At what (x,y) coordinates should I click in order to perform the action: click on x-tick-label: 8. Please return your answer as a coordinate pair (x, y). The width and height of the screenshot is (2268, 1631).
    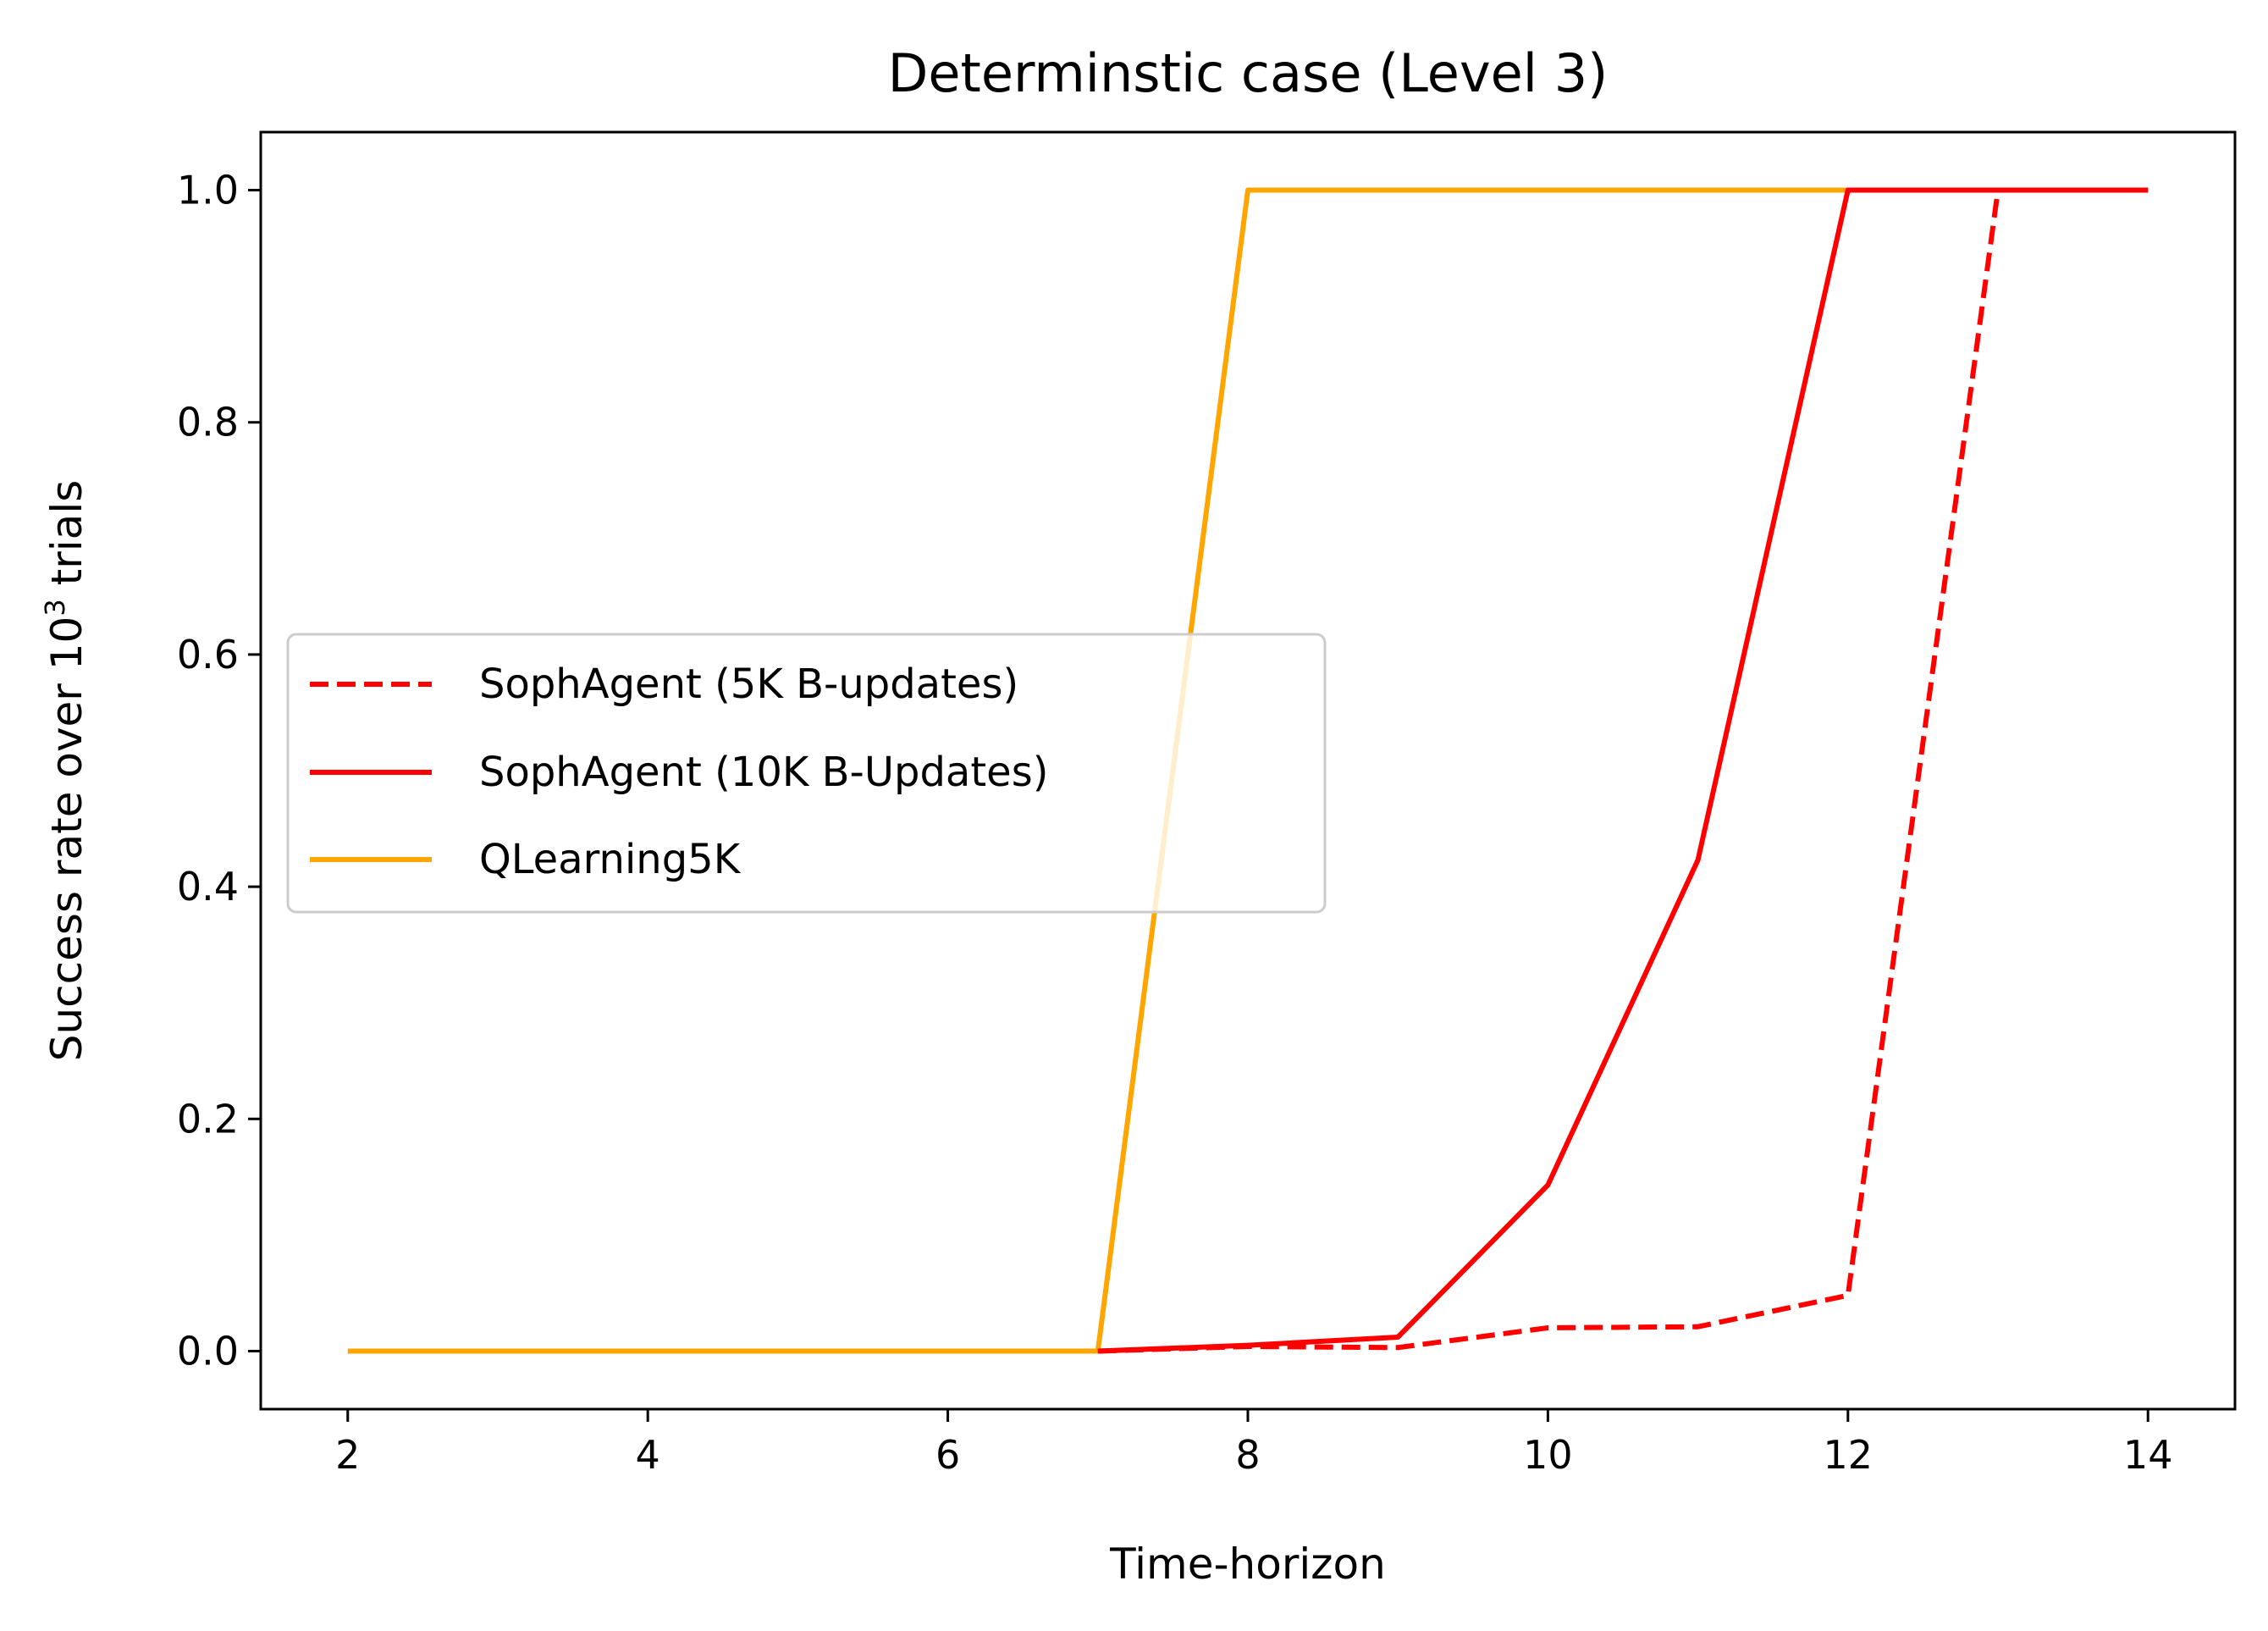
    Looking at the image, I should click on (1247, 1455).